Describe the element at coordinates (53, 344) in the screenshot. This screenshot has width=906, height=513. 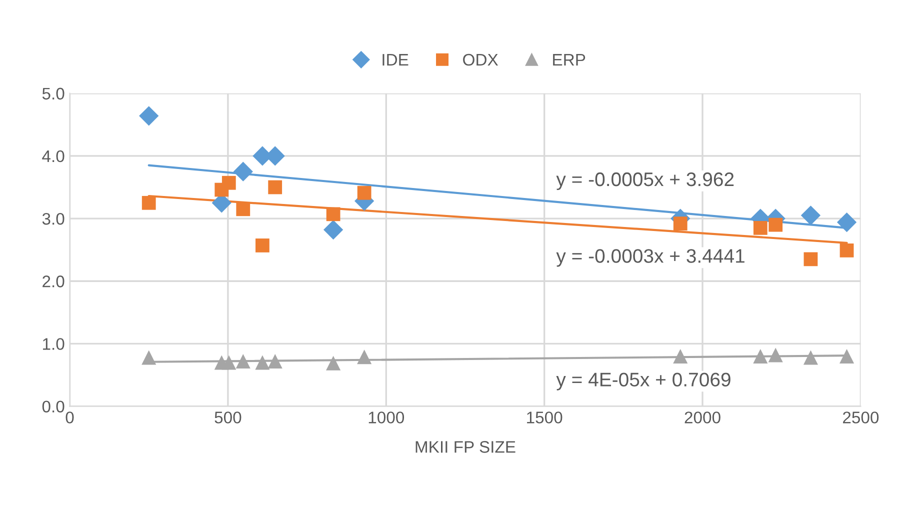
I see `y-tick-label: 1.0` at that location.